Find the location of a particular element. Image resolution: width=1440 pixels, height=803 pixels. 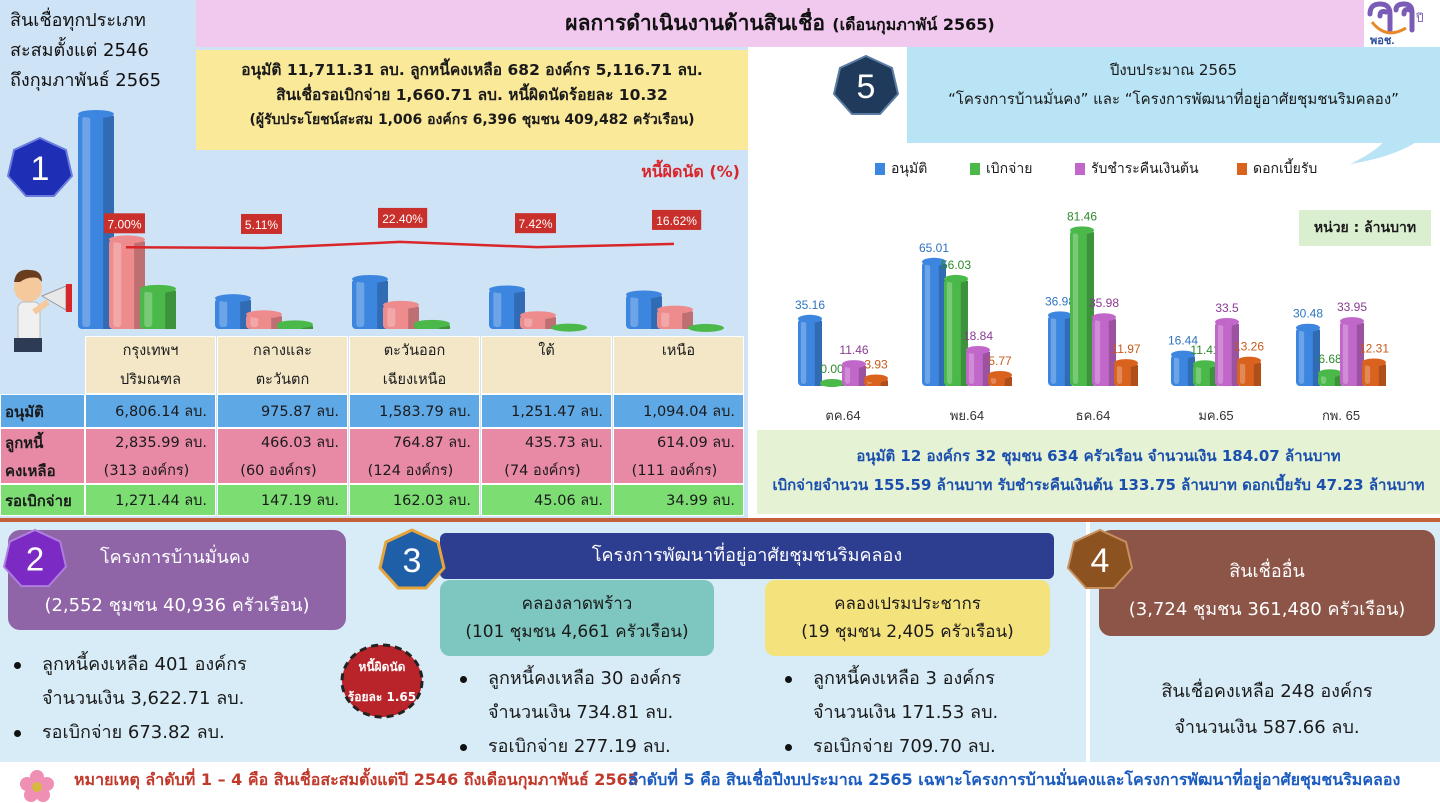

npl-badge-text: หนี้ผิดนัด ร้อยละ 1.65 is located at coordinates (382, 682).